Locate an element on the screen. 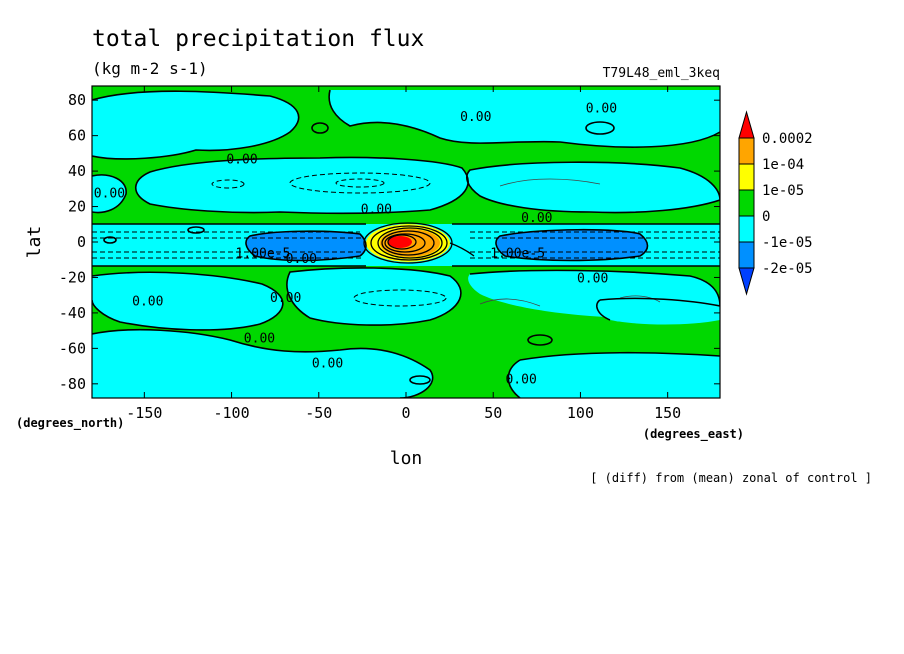 The width and height of the screenshot is (904, 654). footnote: [ (diff) from (mean) zonal of control ] is located at coordinates (731, 478).